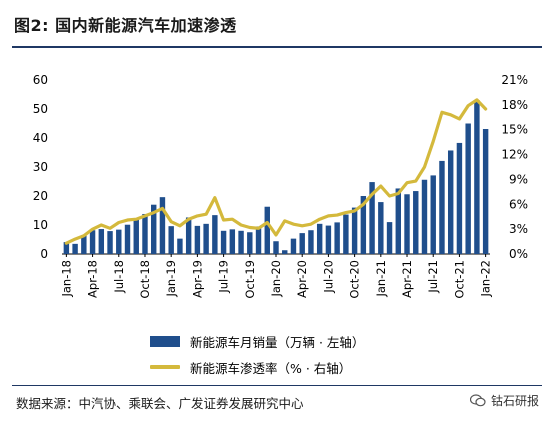 The image size is (553, 429). What do you see at coordinates (477, 400) in the screenshot?
I see `wechat-icon` at bounding box center [477, 400].